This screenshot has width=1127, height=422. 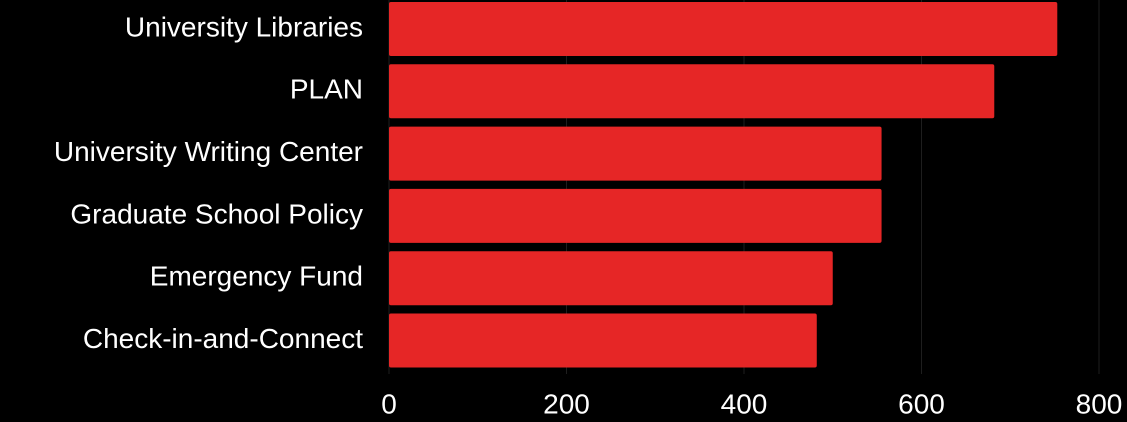 I want to click on x-tick-label-0: 0, so click(x=389, y=402).